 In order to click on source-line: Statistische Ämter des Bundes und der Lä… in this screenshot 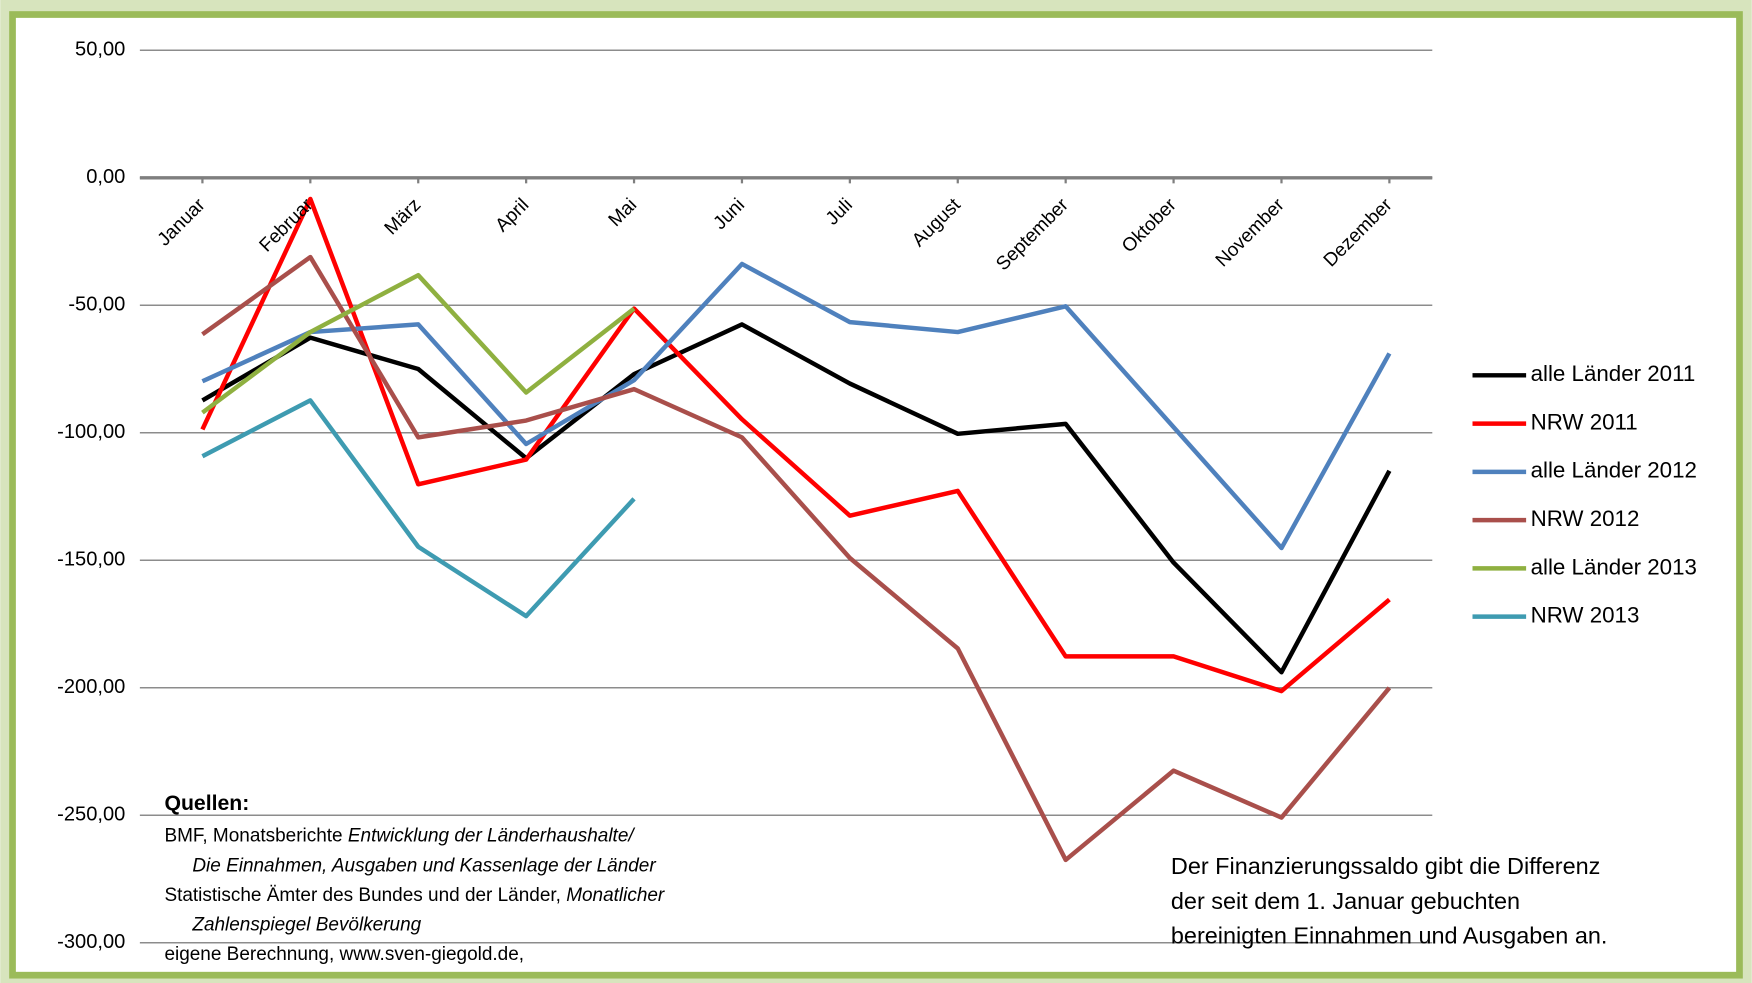, I will do `click(414, 895)`.